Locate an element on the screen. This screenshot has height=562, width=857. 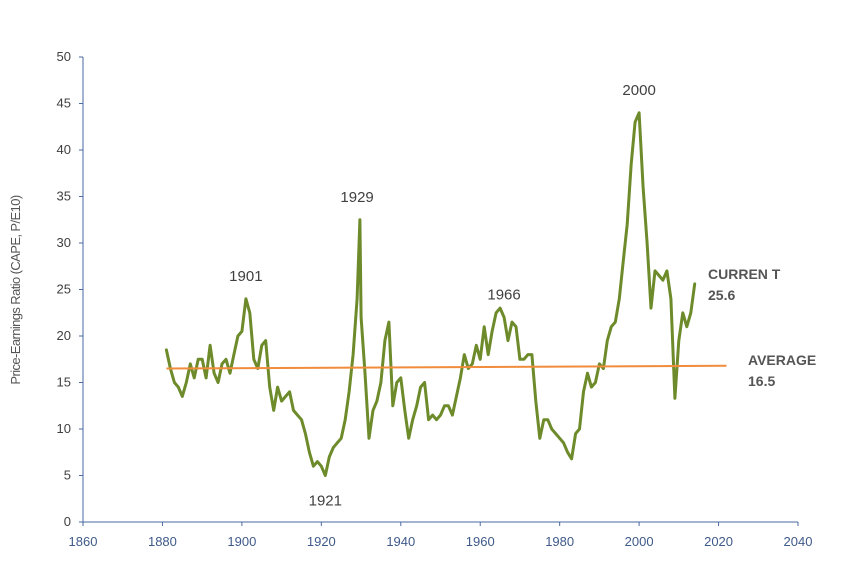
x-tick-label: 1980 is located at coordinates (559, 541).